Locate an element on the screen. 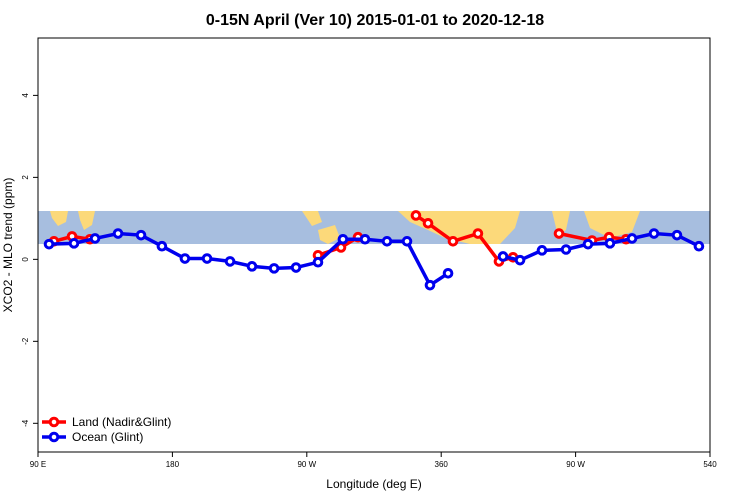 The image size is (750, 500). x-tick-label: 90 E is located at coordinates (38, 464).